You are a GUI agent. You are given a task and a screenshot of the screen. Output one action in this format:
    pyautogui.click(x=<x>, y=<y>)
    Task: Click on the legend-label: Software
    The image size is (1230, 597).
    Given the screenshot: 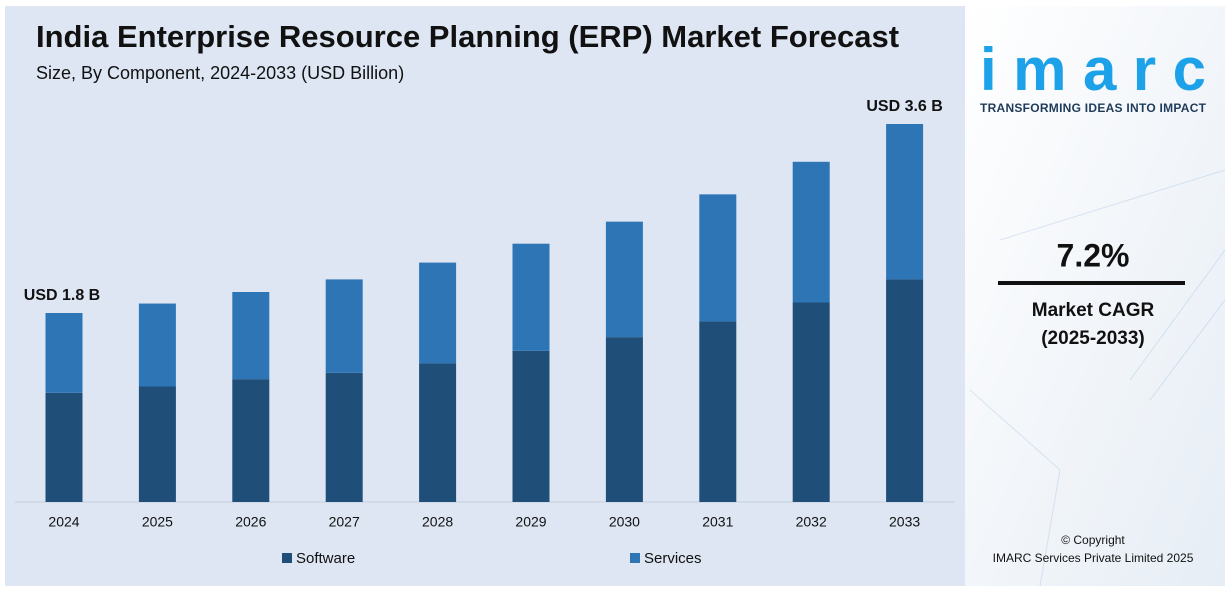 What is the action you would take?
    pyautogui.click(x=325, y=558)
    